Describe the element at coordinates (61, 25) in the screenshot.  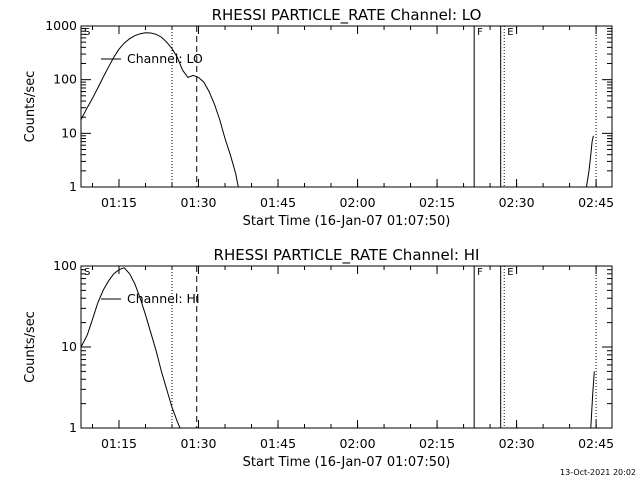
I see `y-tick-label: 1000` at that location.